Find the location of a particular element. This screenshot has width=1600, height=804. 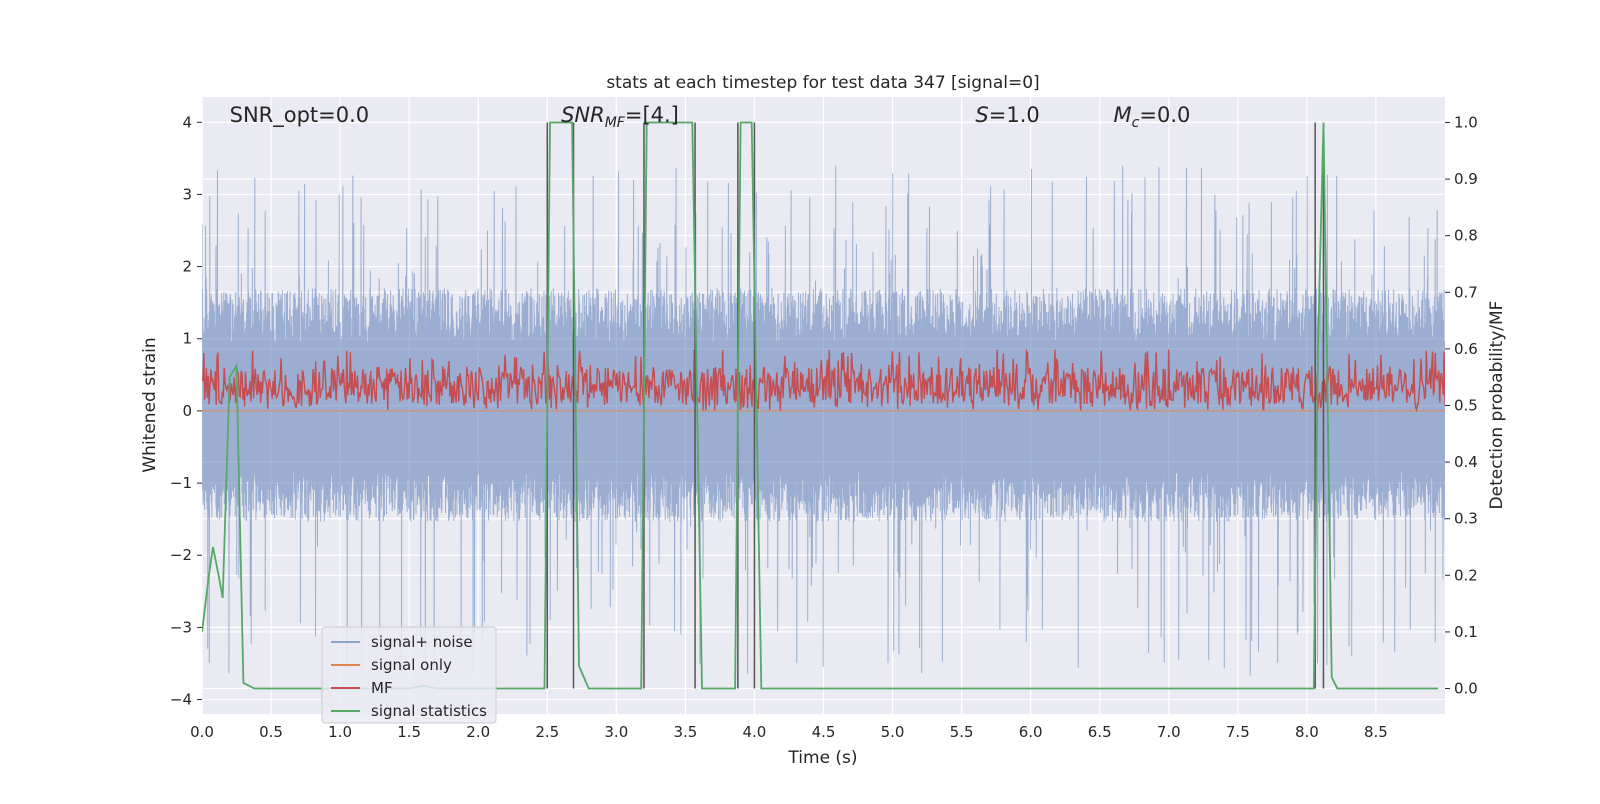

y-left-tick-label: 2 is located at coordinates (187, 267).